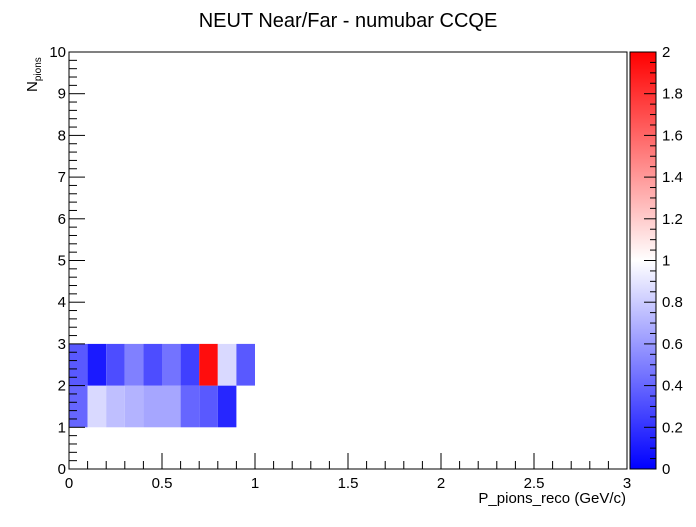 The image size is (696, 527). I want to click on colorbar-tick-label: 0, so click(666, 469).